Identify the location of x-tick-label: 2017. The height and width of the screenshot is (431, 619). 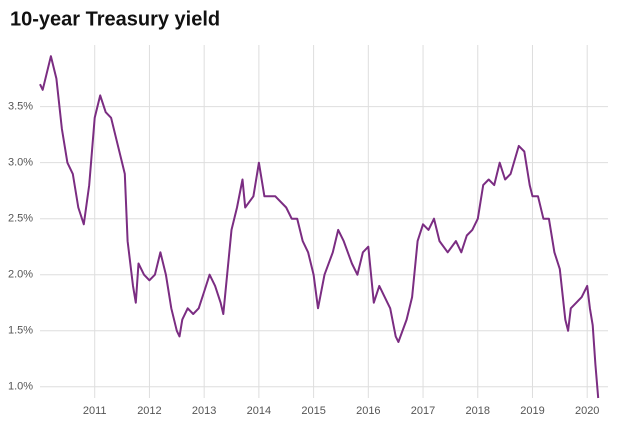
(423, 411).